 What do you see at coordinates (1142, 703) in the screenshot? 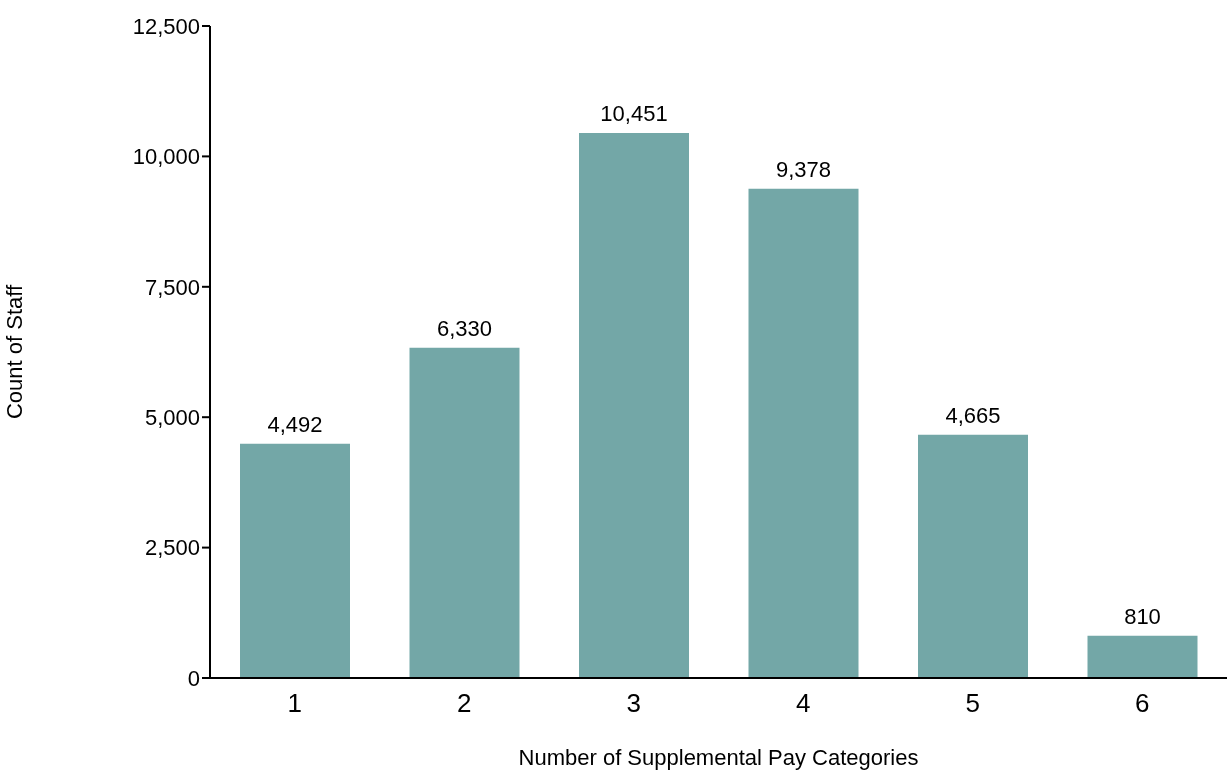
I see `x-tick-label: 6` at bounding box center [1142, 703].